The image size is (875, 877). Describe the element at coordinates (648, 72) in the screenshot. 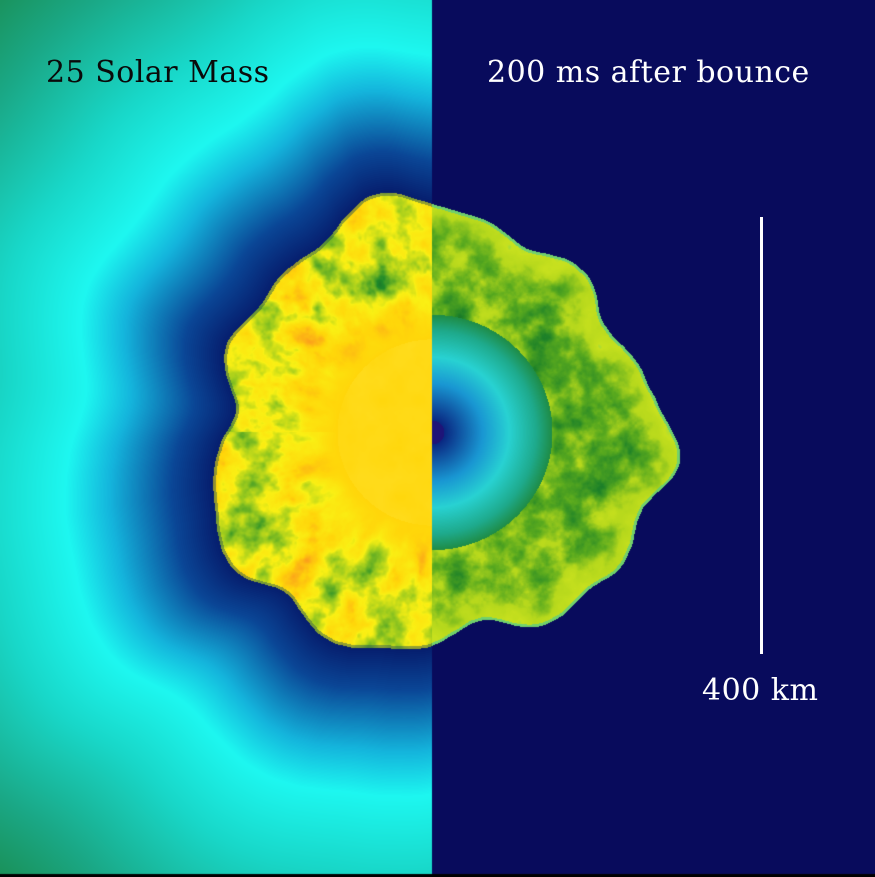

I see `time-label: 200 ms after bounce` at that location.